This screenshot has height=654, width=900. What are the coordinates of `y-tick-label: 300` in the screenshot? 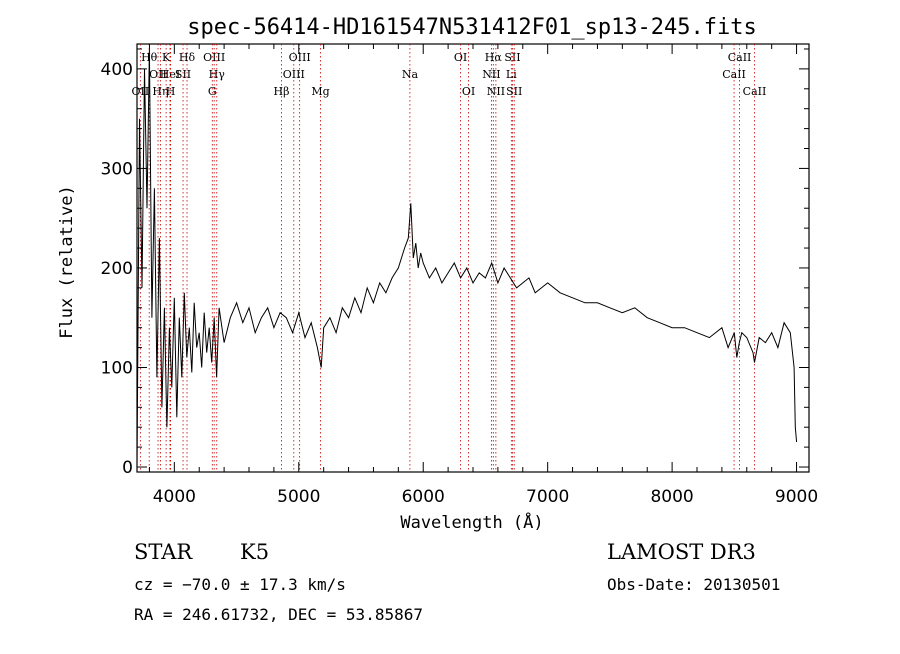 It's located at (117, 169).